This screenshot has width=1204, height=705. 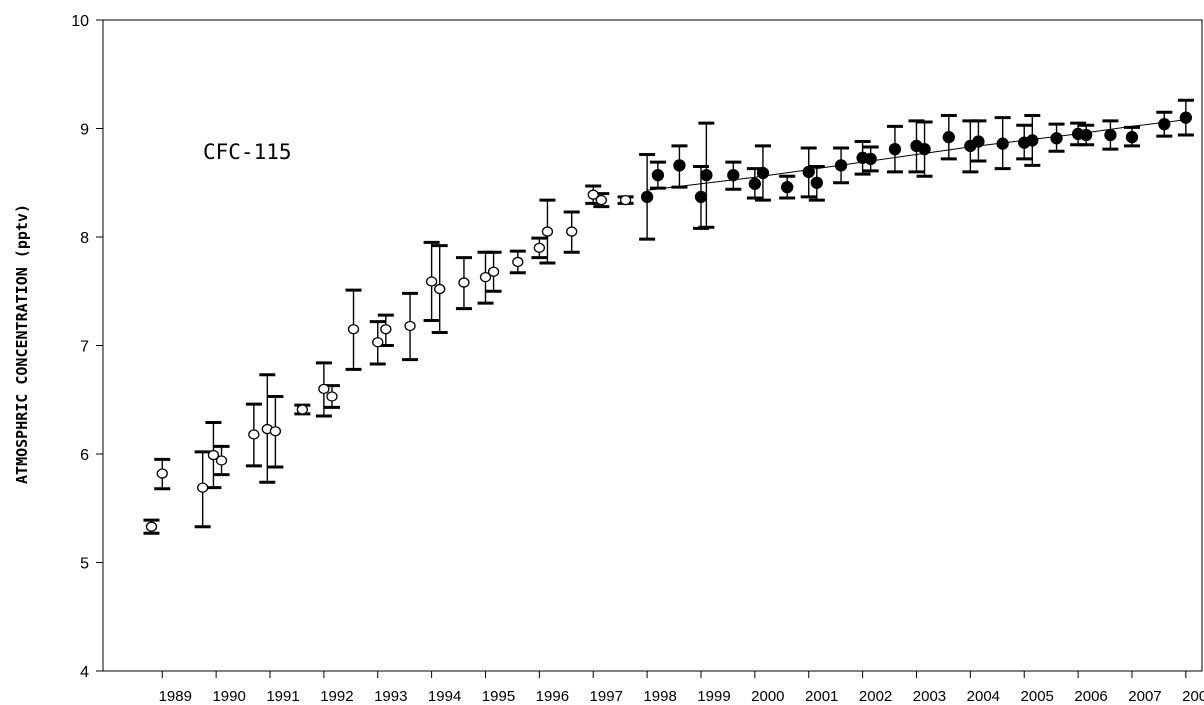 What do you see at coordinates (1193, 696) in the screenshot?
I see `x-tick-label: 2008` at bounding box center [1193, 696].